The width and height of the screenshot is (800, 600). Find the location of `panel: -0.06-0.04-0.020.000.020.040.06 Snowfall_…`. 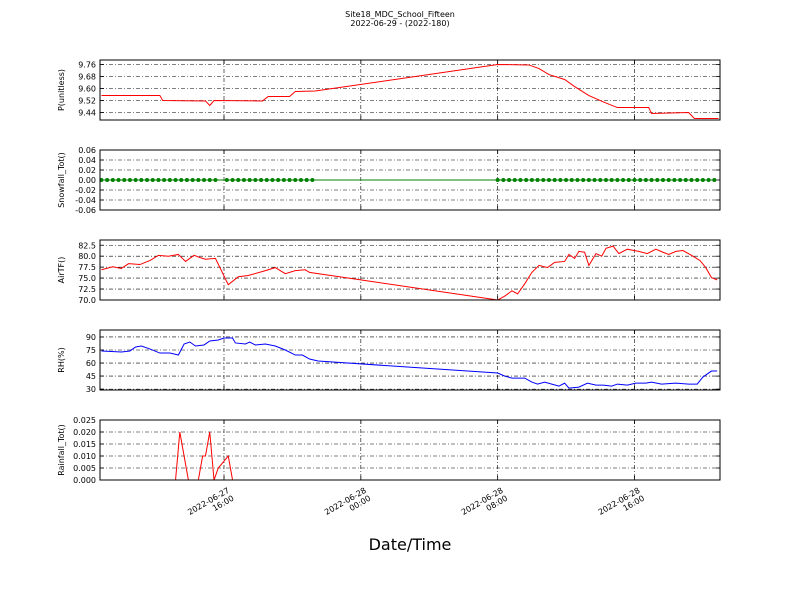

panel: -0.06-0.04-0.020.000.020.040.06 Snowfall_… is located at coordinates (389, 180).